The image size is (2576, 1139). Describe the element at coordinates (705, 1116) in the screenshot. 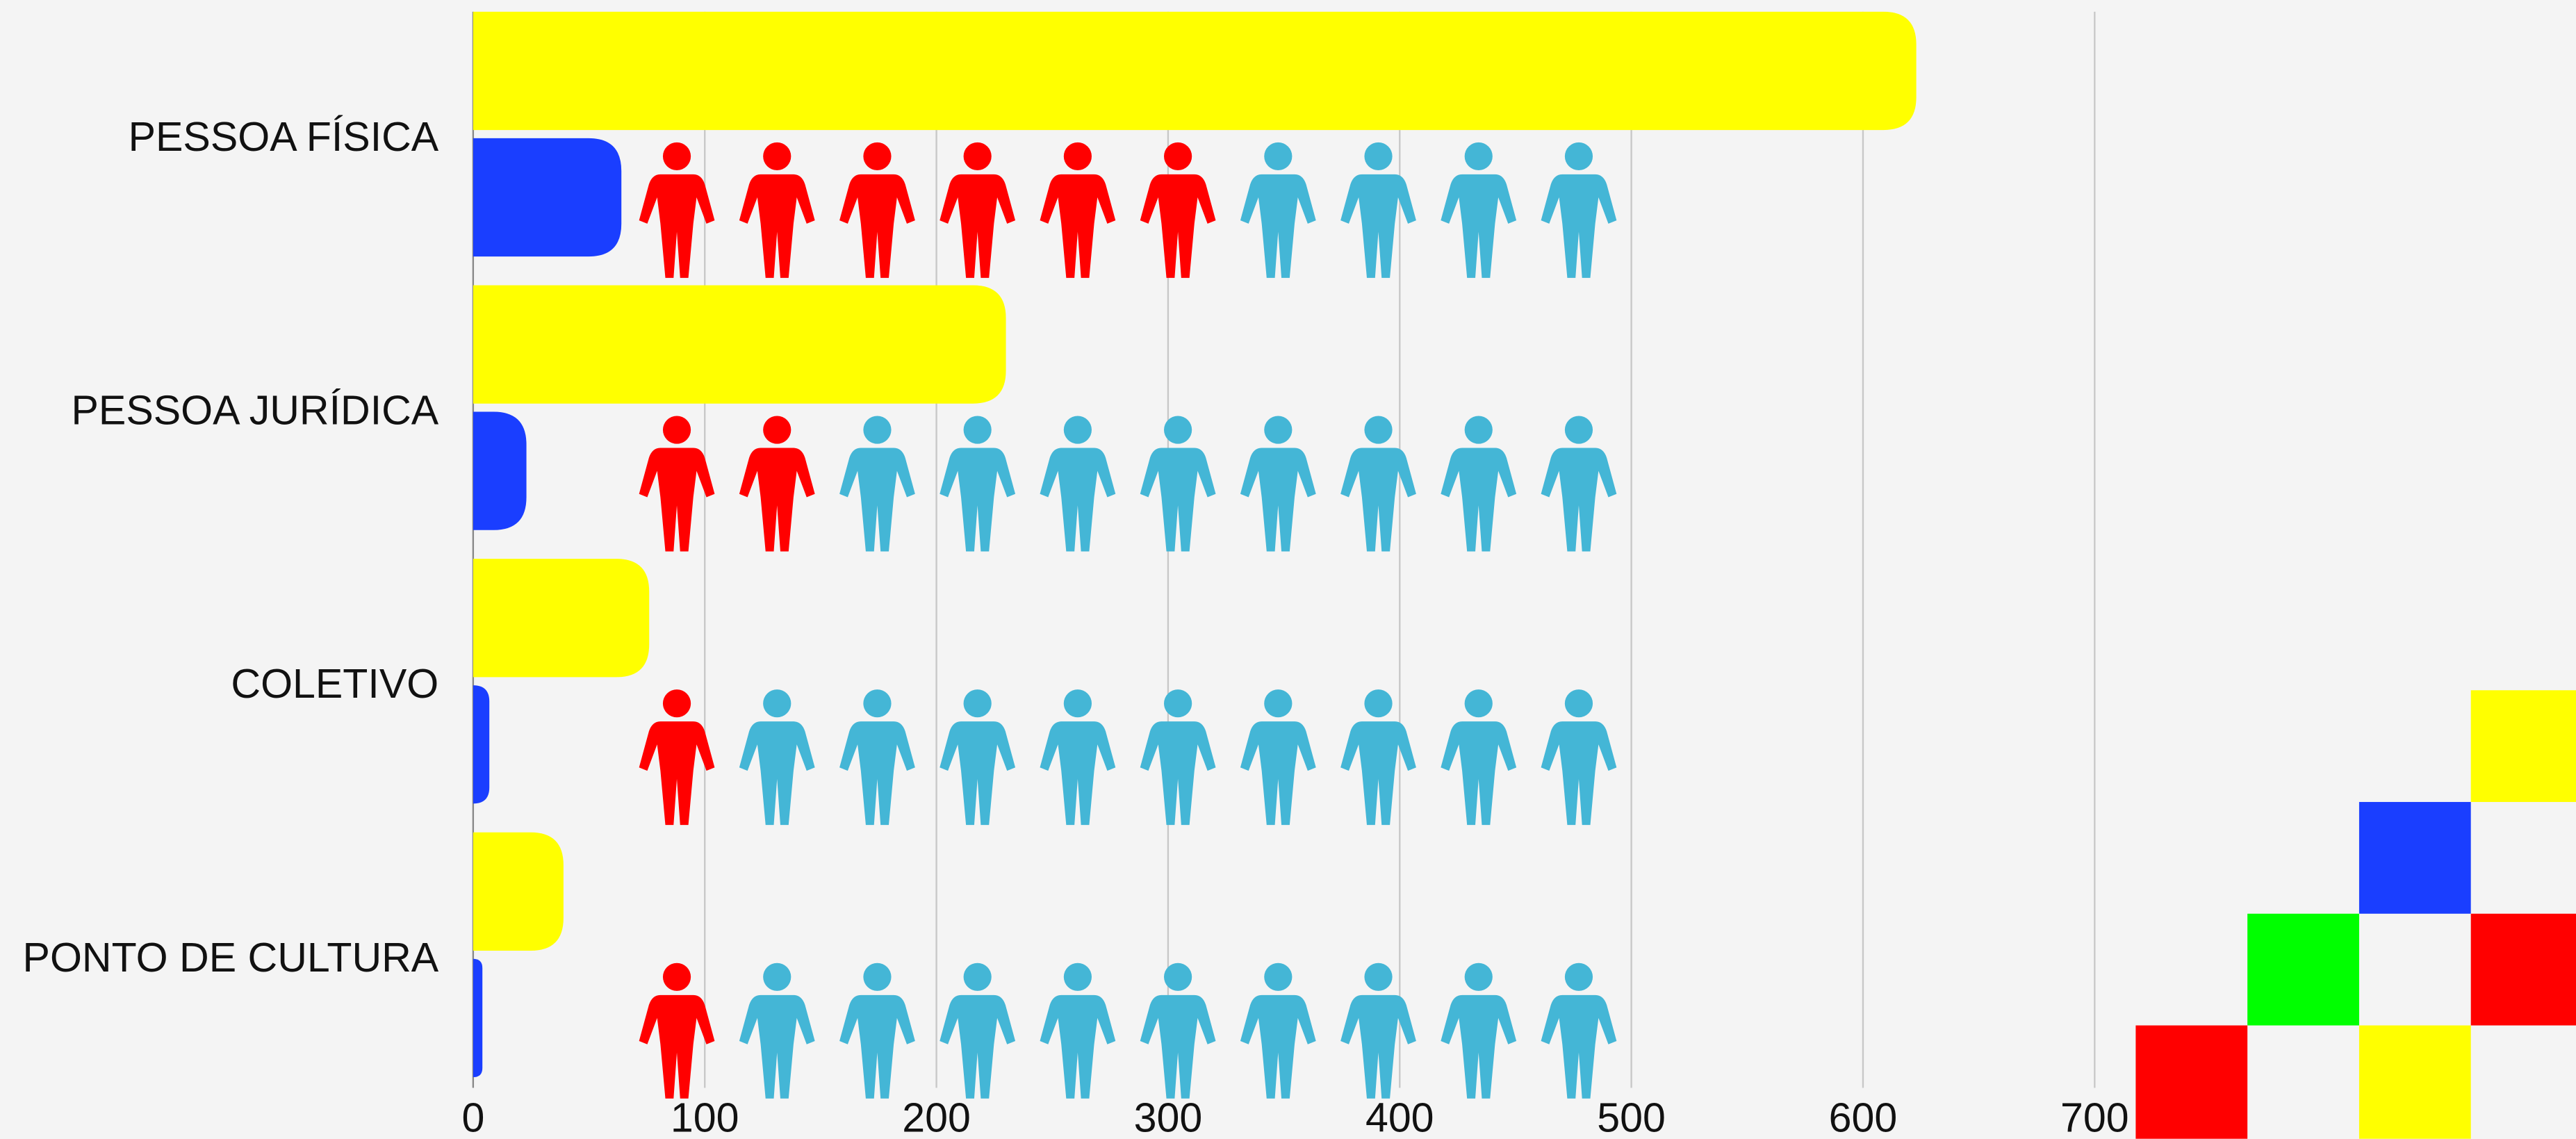

I see `x-tick-label: 100` at that location.